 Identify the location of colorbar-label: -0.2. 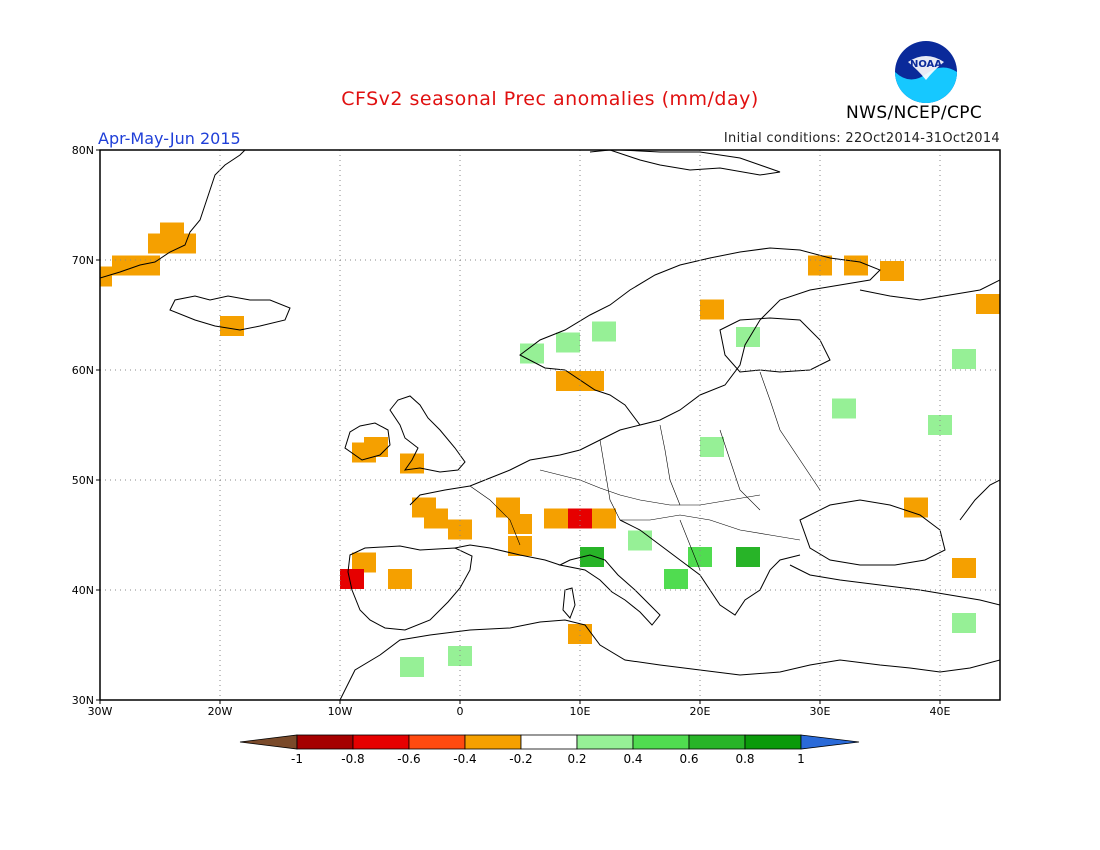
(520, 759).